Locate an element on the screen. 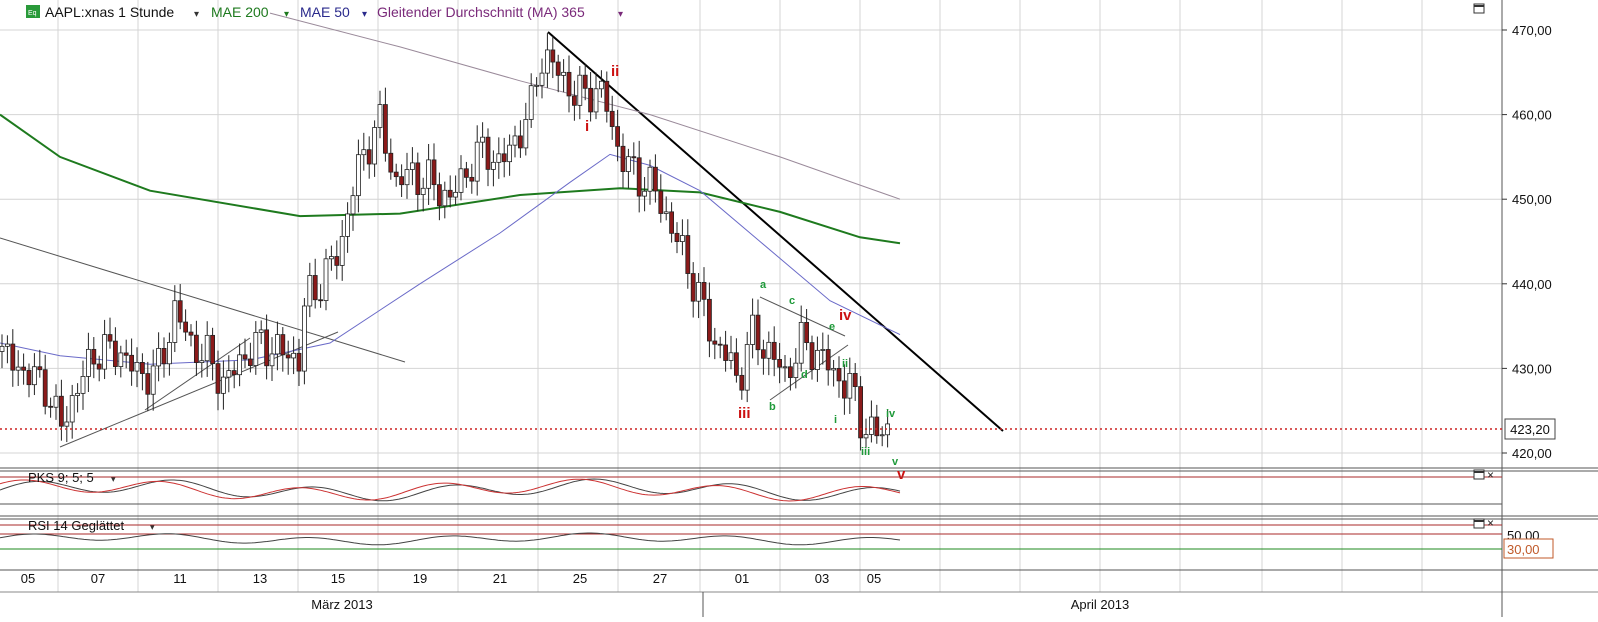 The height and width of the screenshot is (622, 1598). maximize-icon is located at coordinates (1479, 8).